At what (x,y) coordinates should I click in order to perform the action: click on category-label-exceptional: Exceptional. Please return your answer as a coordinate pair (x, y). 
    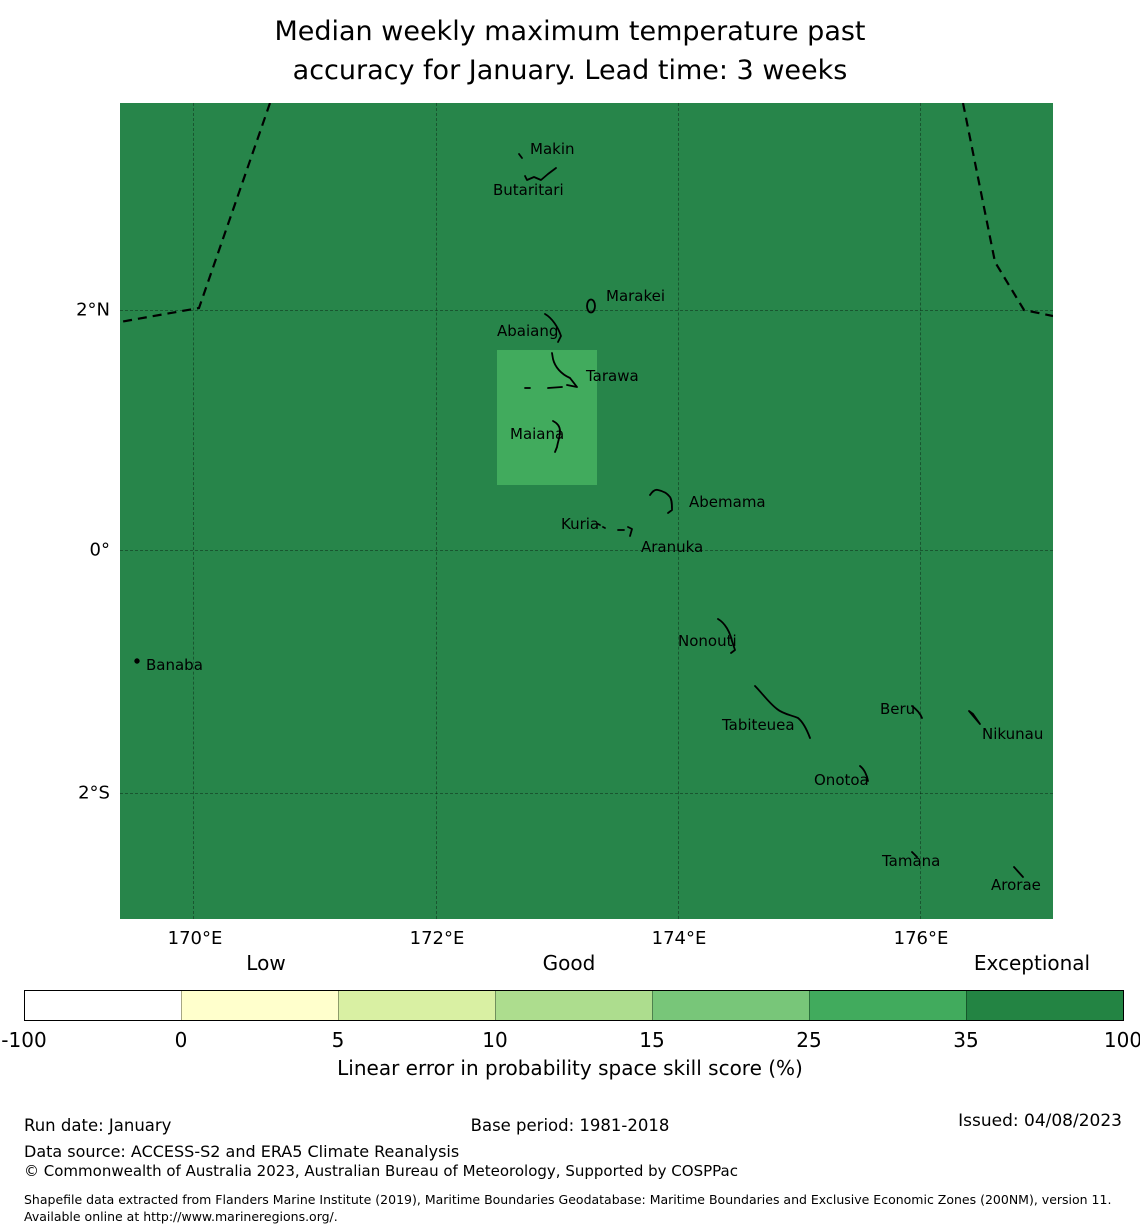
    Looking at the image, I should click on (1032, 963).